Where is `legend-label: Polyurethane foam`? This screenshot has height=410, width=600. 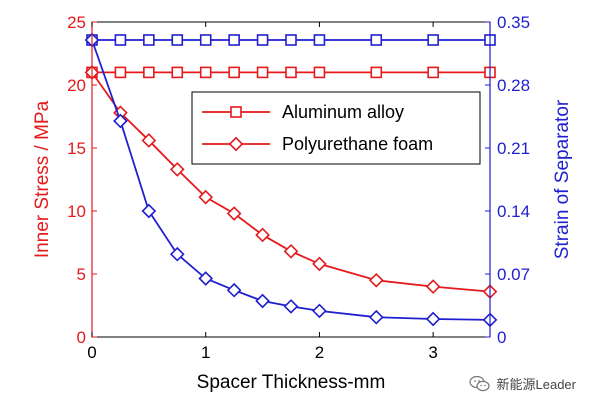
legend-label: Polyurethane foam is located at coordinates (357, 144).